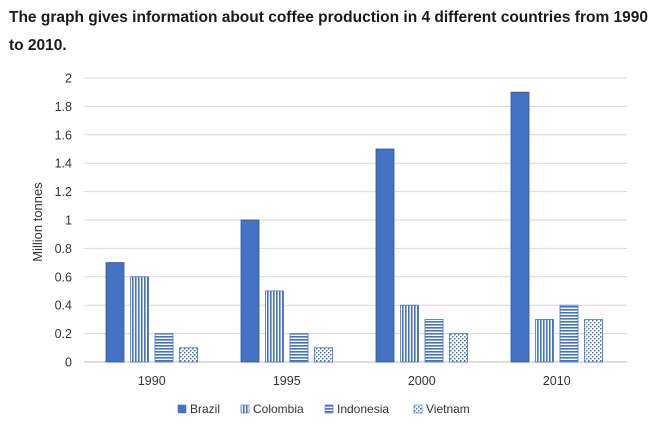  I want to click on legend-swatch-indonesia, so click(329, 409).